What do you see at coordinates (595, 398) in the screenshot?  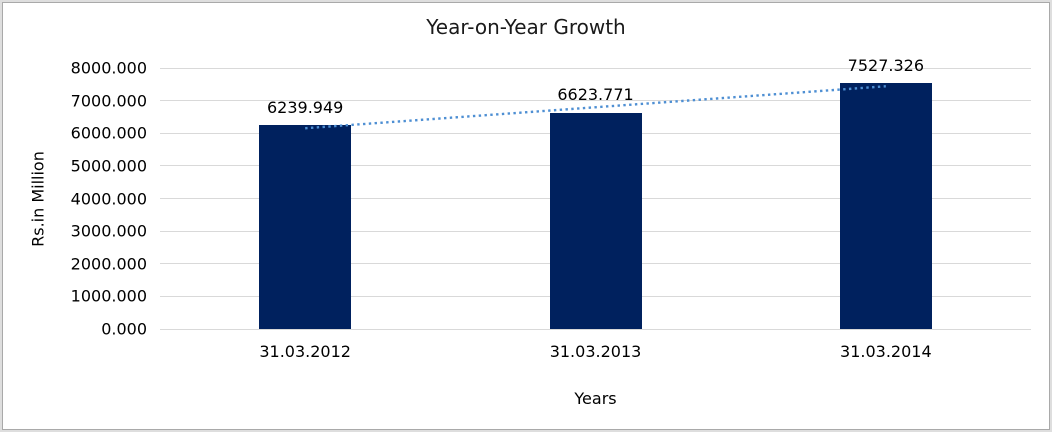 I see `x-axis-title: Years` at bounding box center [595, 398].